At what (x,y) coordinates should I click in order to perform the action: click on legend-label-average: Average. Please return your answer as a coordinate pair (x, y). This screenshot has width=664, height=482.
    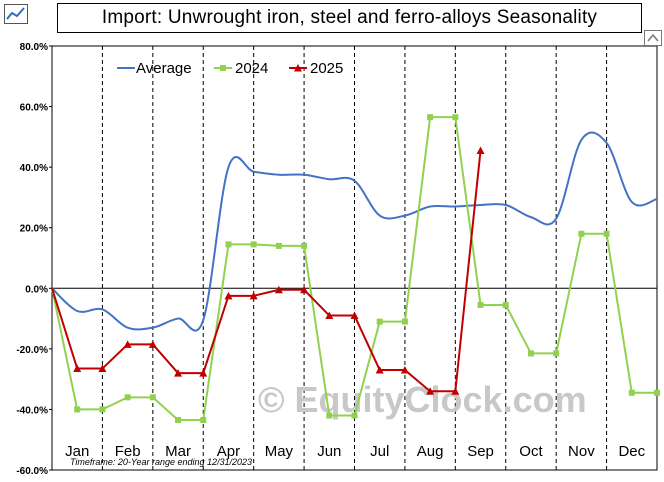
    Looking at the image, I should click on (164, 68).